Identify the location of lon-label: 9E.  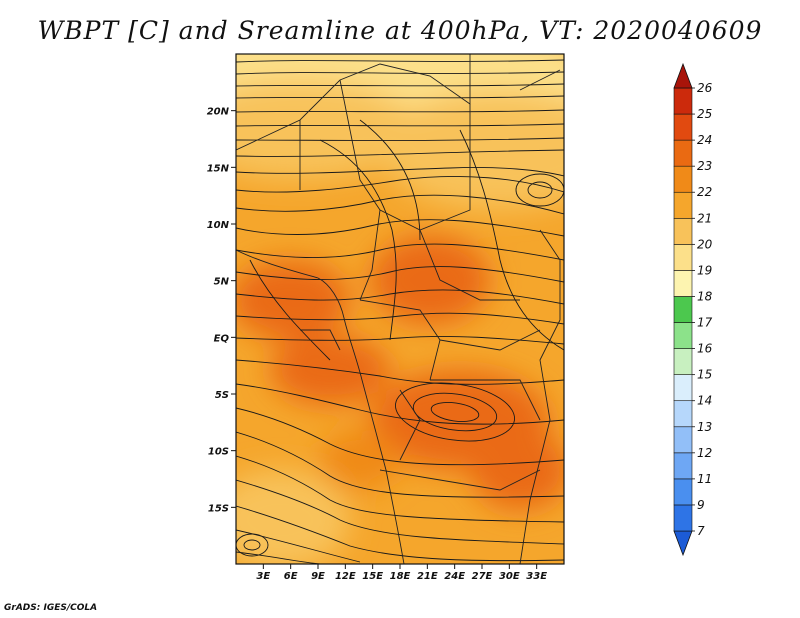
(318, 576).